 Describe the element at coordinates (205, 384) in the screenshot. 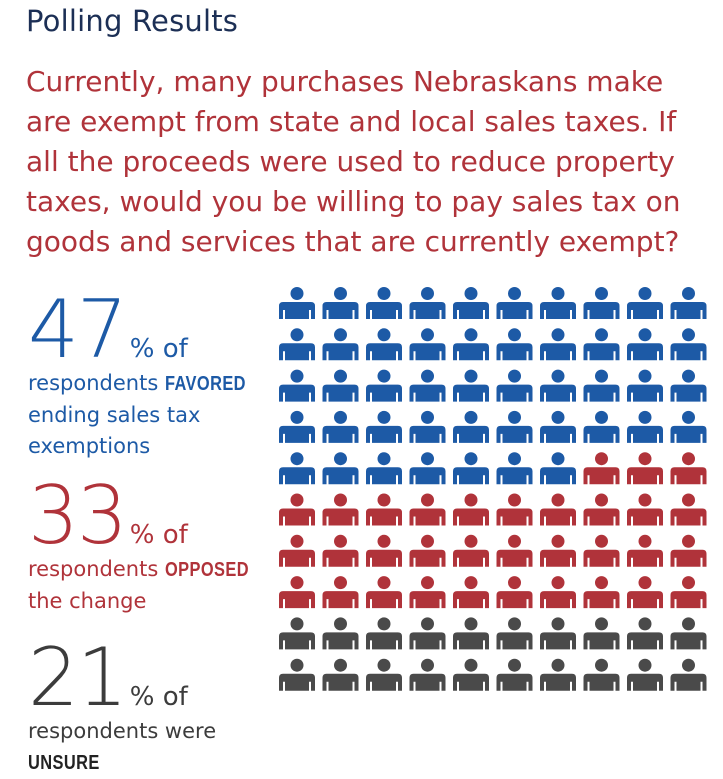

I see `favored-emphasis: FAVORED` at that location.